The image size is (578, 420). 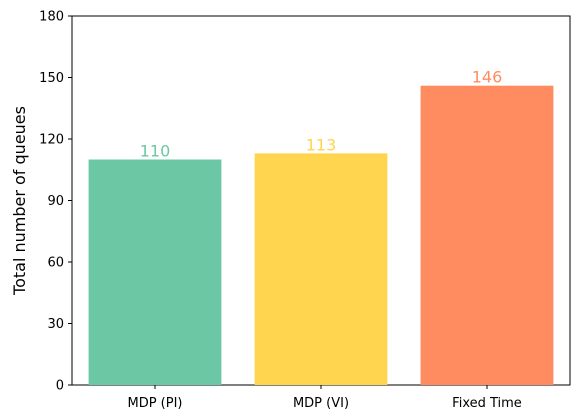 I want to click on x-tick-label-2: Fixed Time, so click(x=487, y=403).